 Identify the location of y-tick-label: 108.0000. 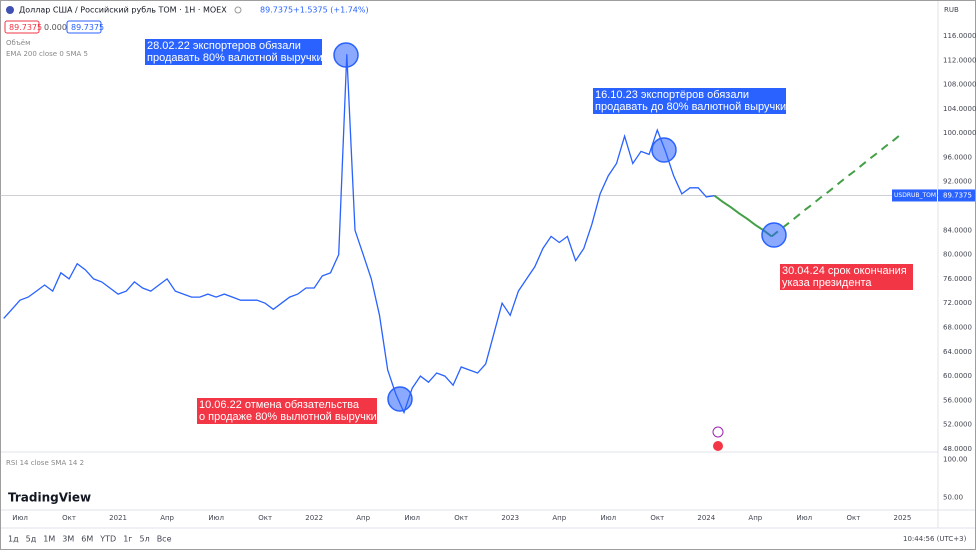
(959, 85).